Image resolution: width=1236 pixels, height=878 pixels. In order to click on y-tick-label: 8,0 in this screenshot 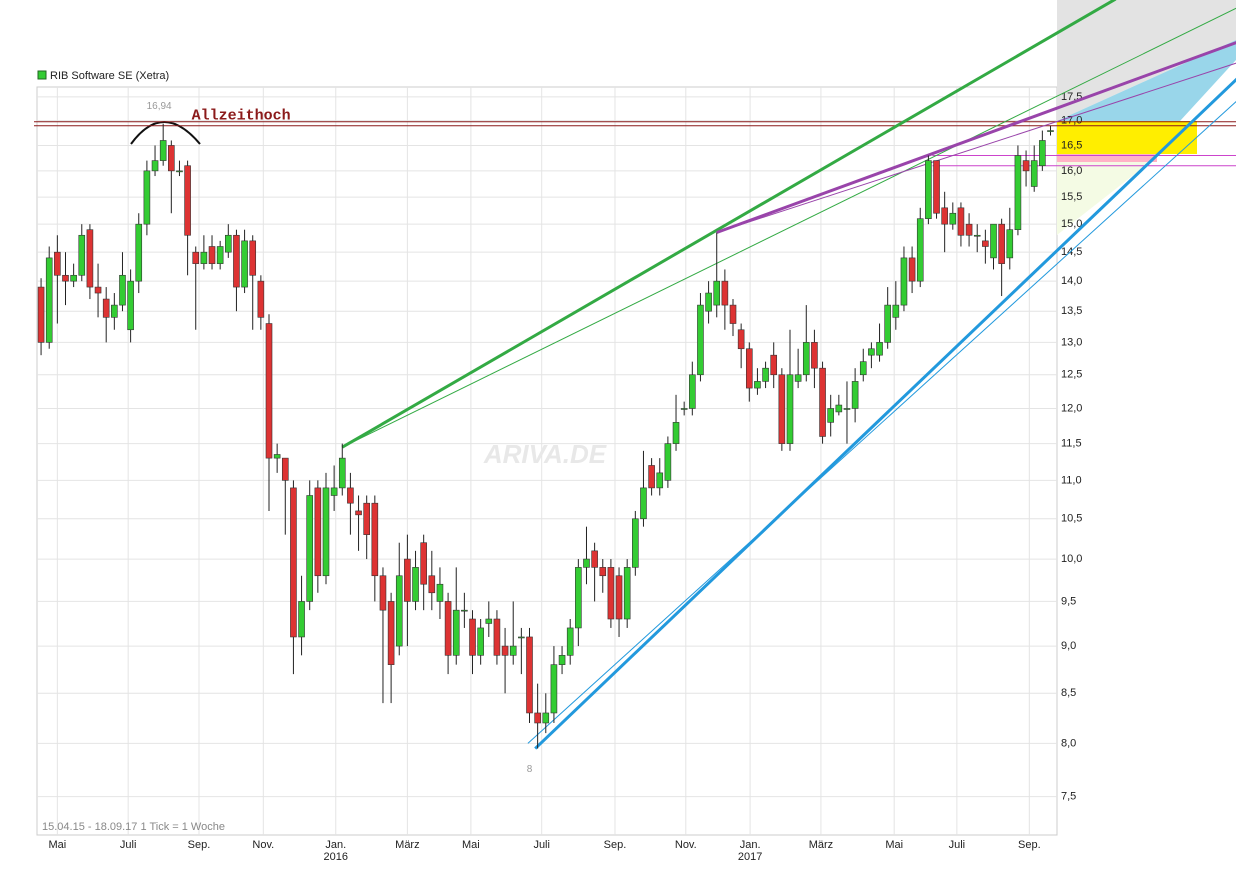, I will do `click(1068, 743)`.